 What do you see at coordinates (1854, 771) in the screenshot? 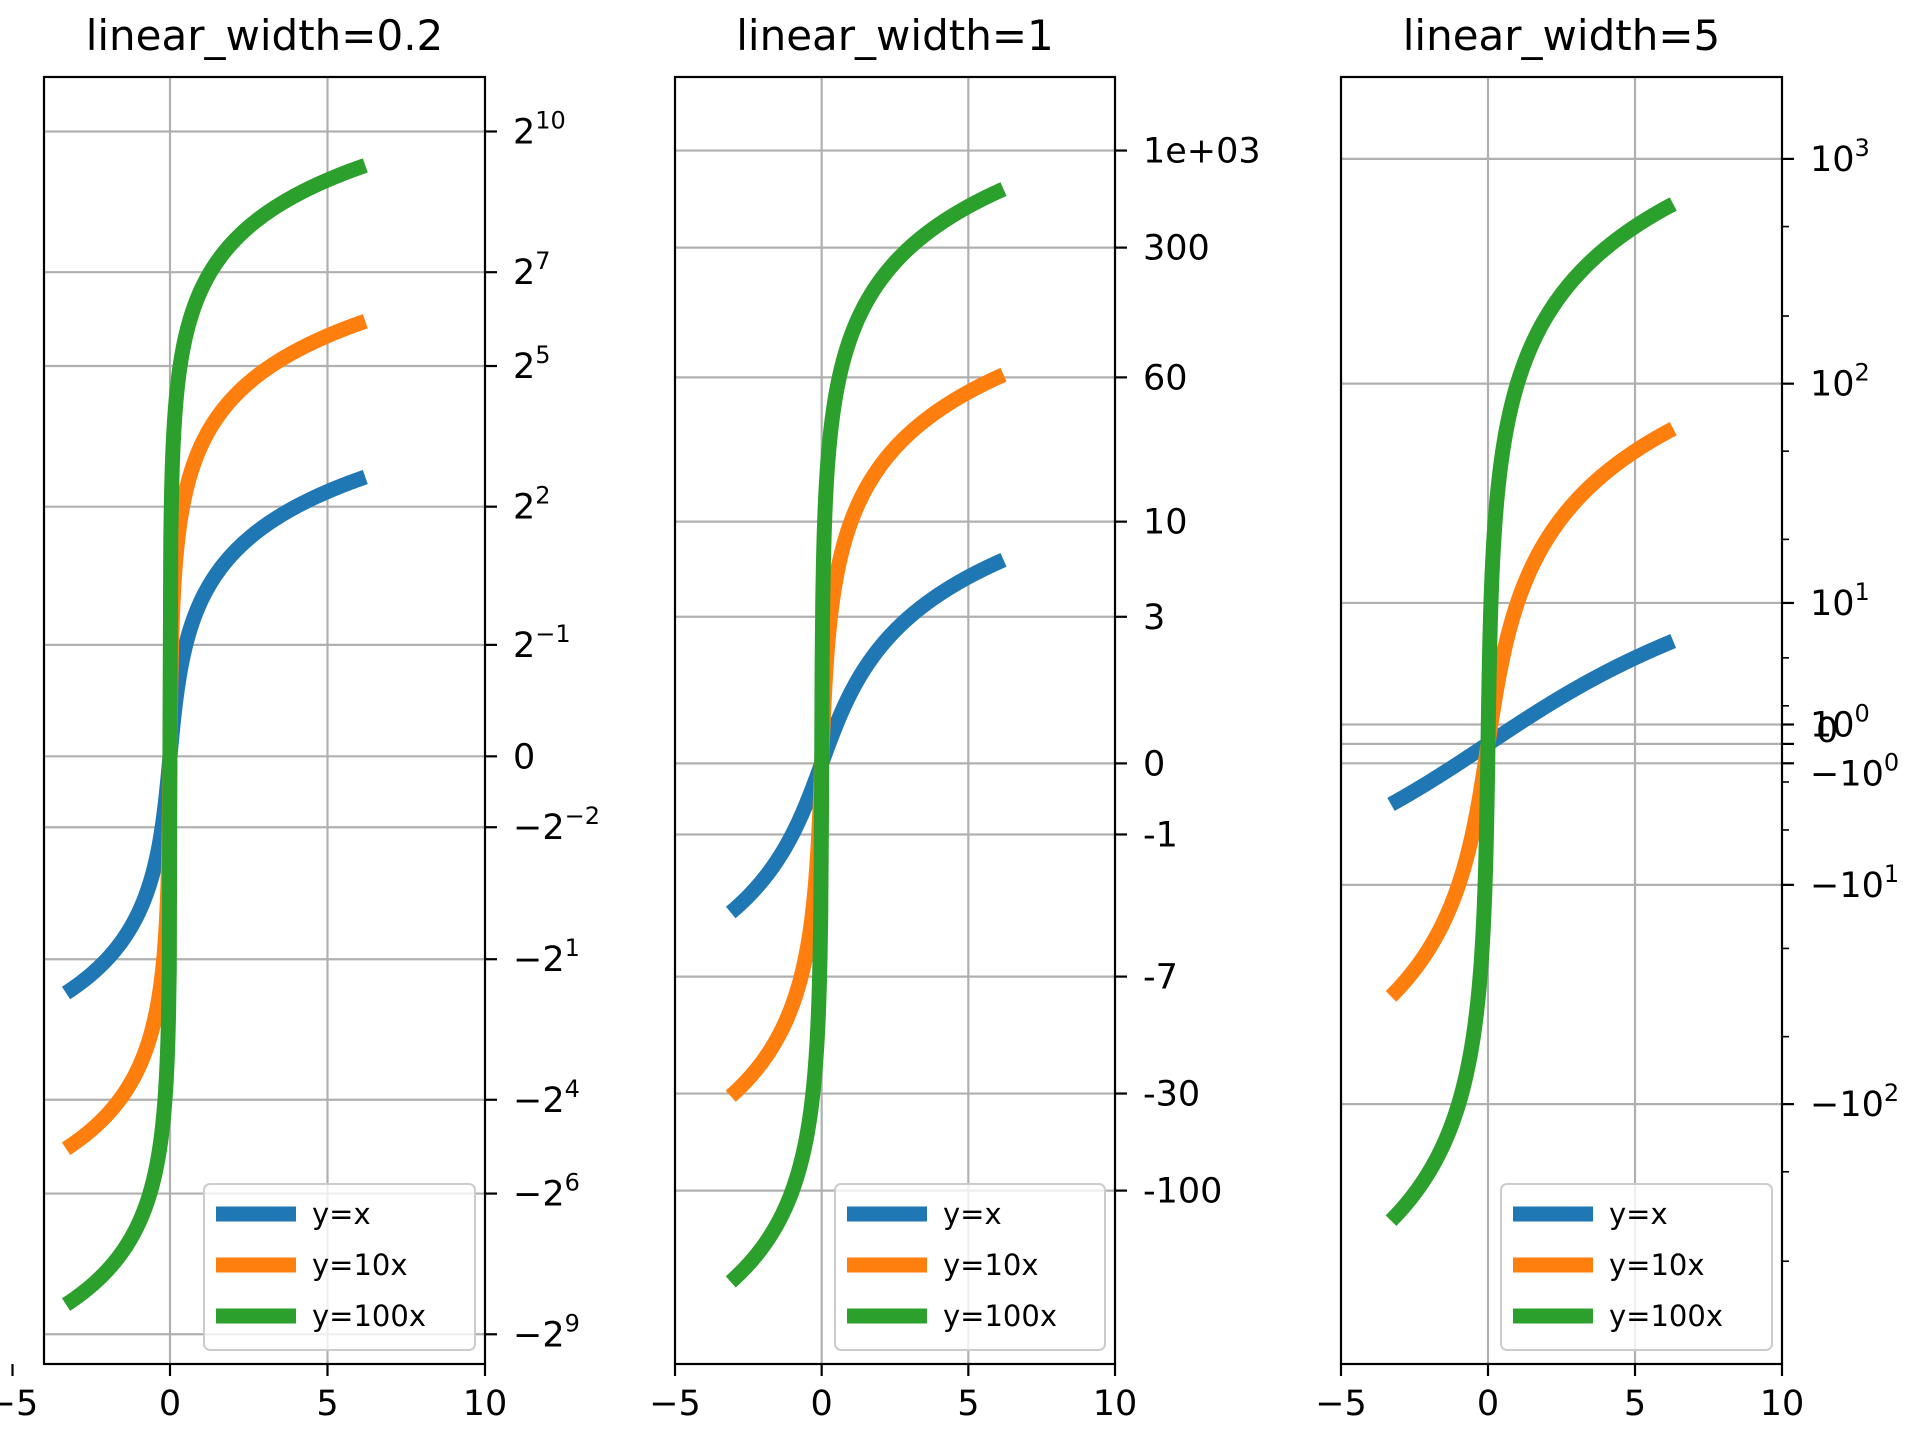
I see `y-tick-label: −100` at bounding box center [1854, 771].